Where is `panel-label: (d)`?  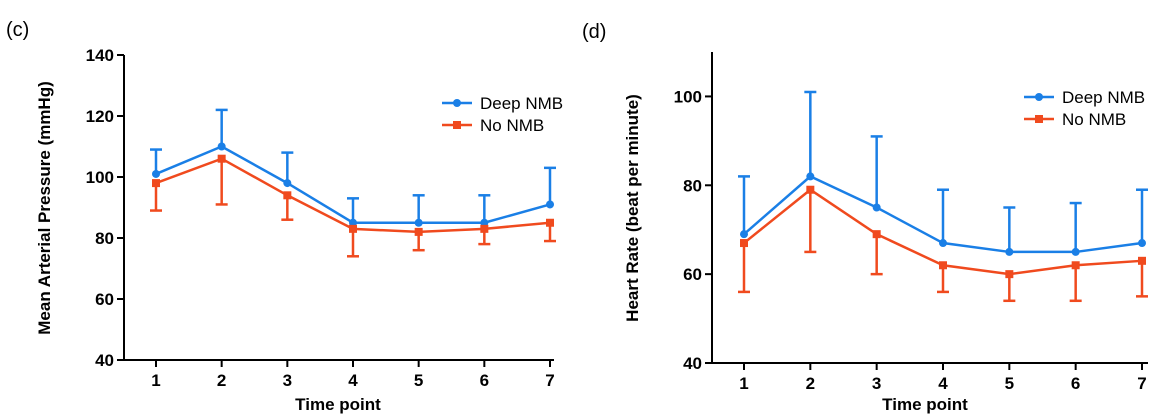 panel-label: (d) is located at coordinates (594, 32).